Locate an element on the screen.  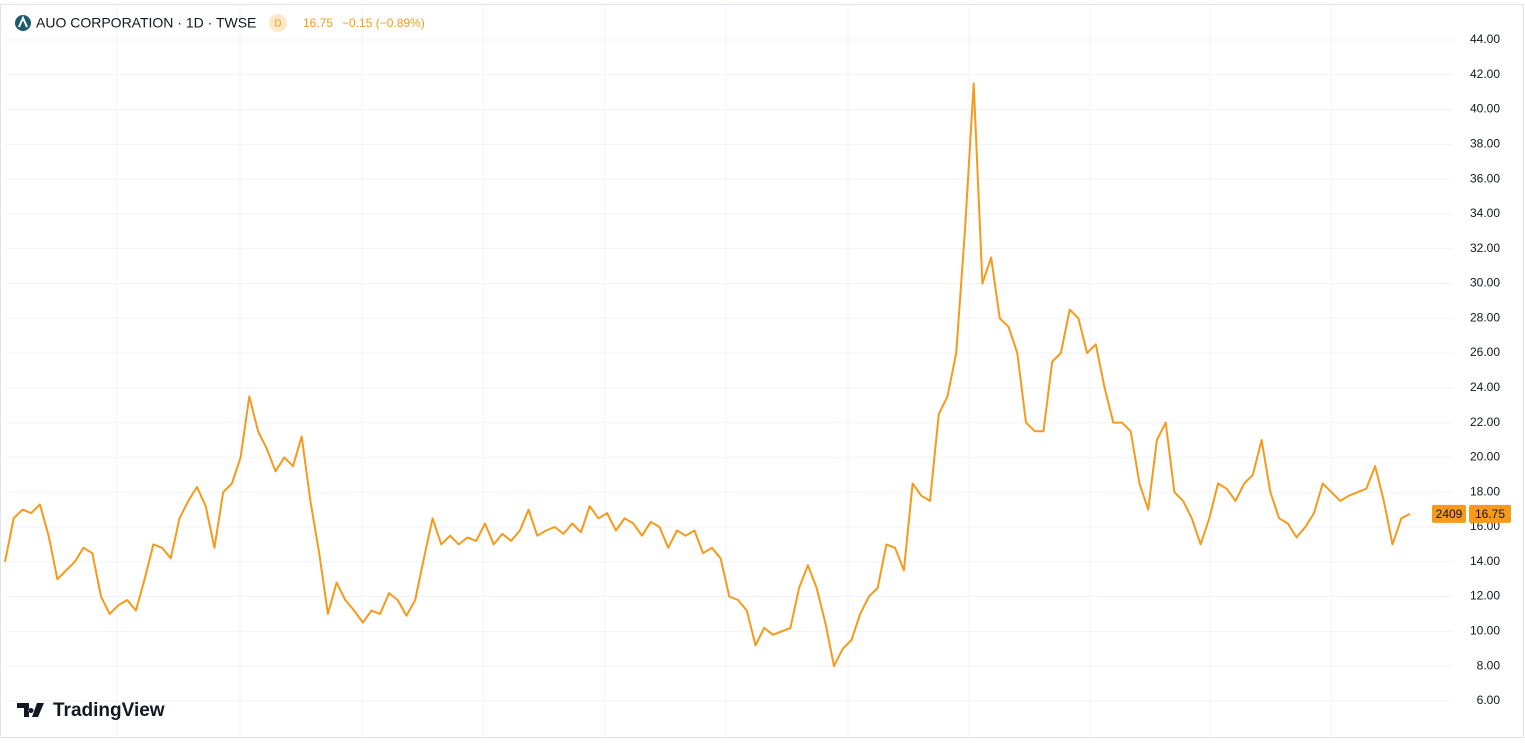
watermark-logo is located at coordinates (30, 710).